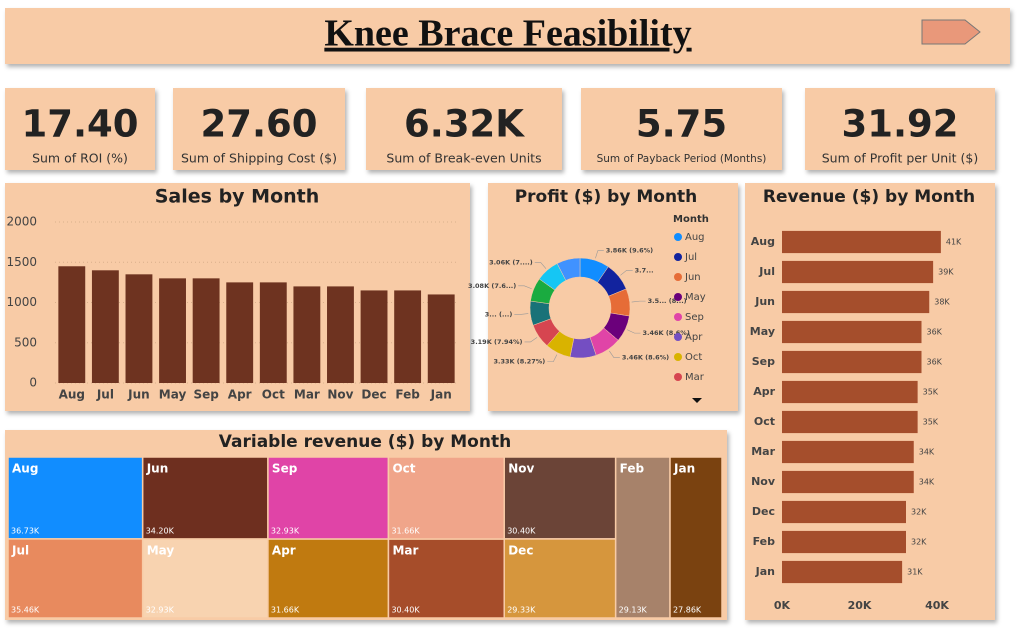 The height and width of the screenshot is (639, 1024). I want to click on tile-label: Nov, so click(521, 469).